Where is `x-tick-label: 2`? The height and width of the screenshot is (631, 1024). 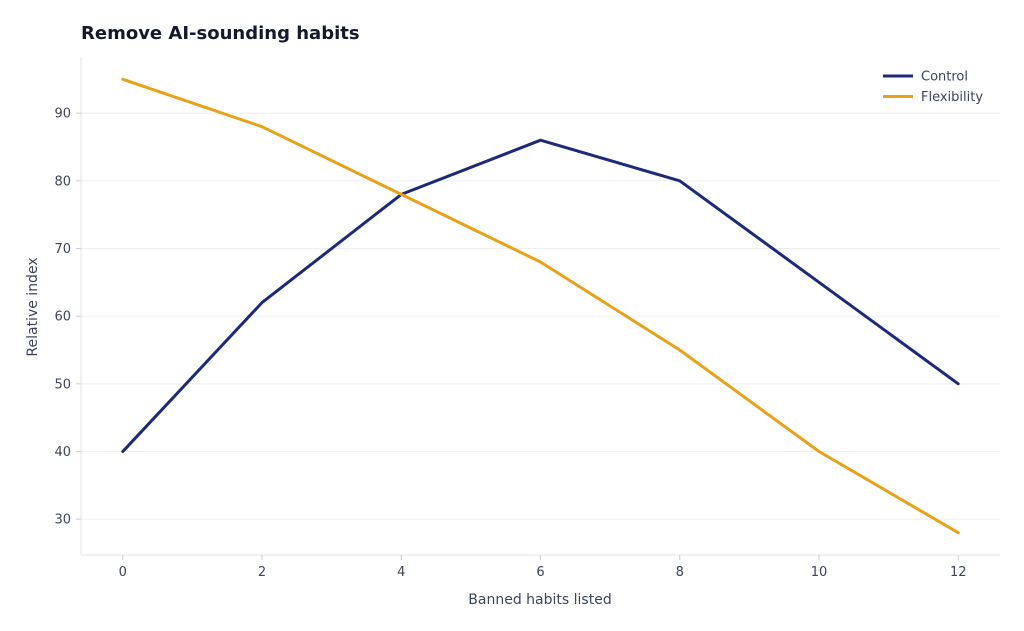
x-tick-label: 2 is located at coordinates (262, 572).